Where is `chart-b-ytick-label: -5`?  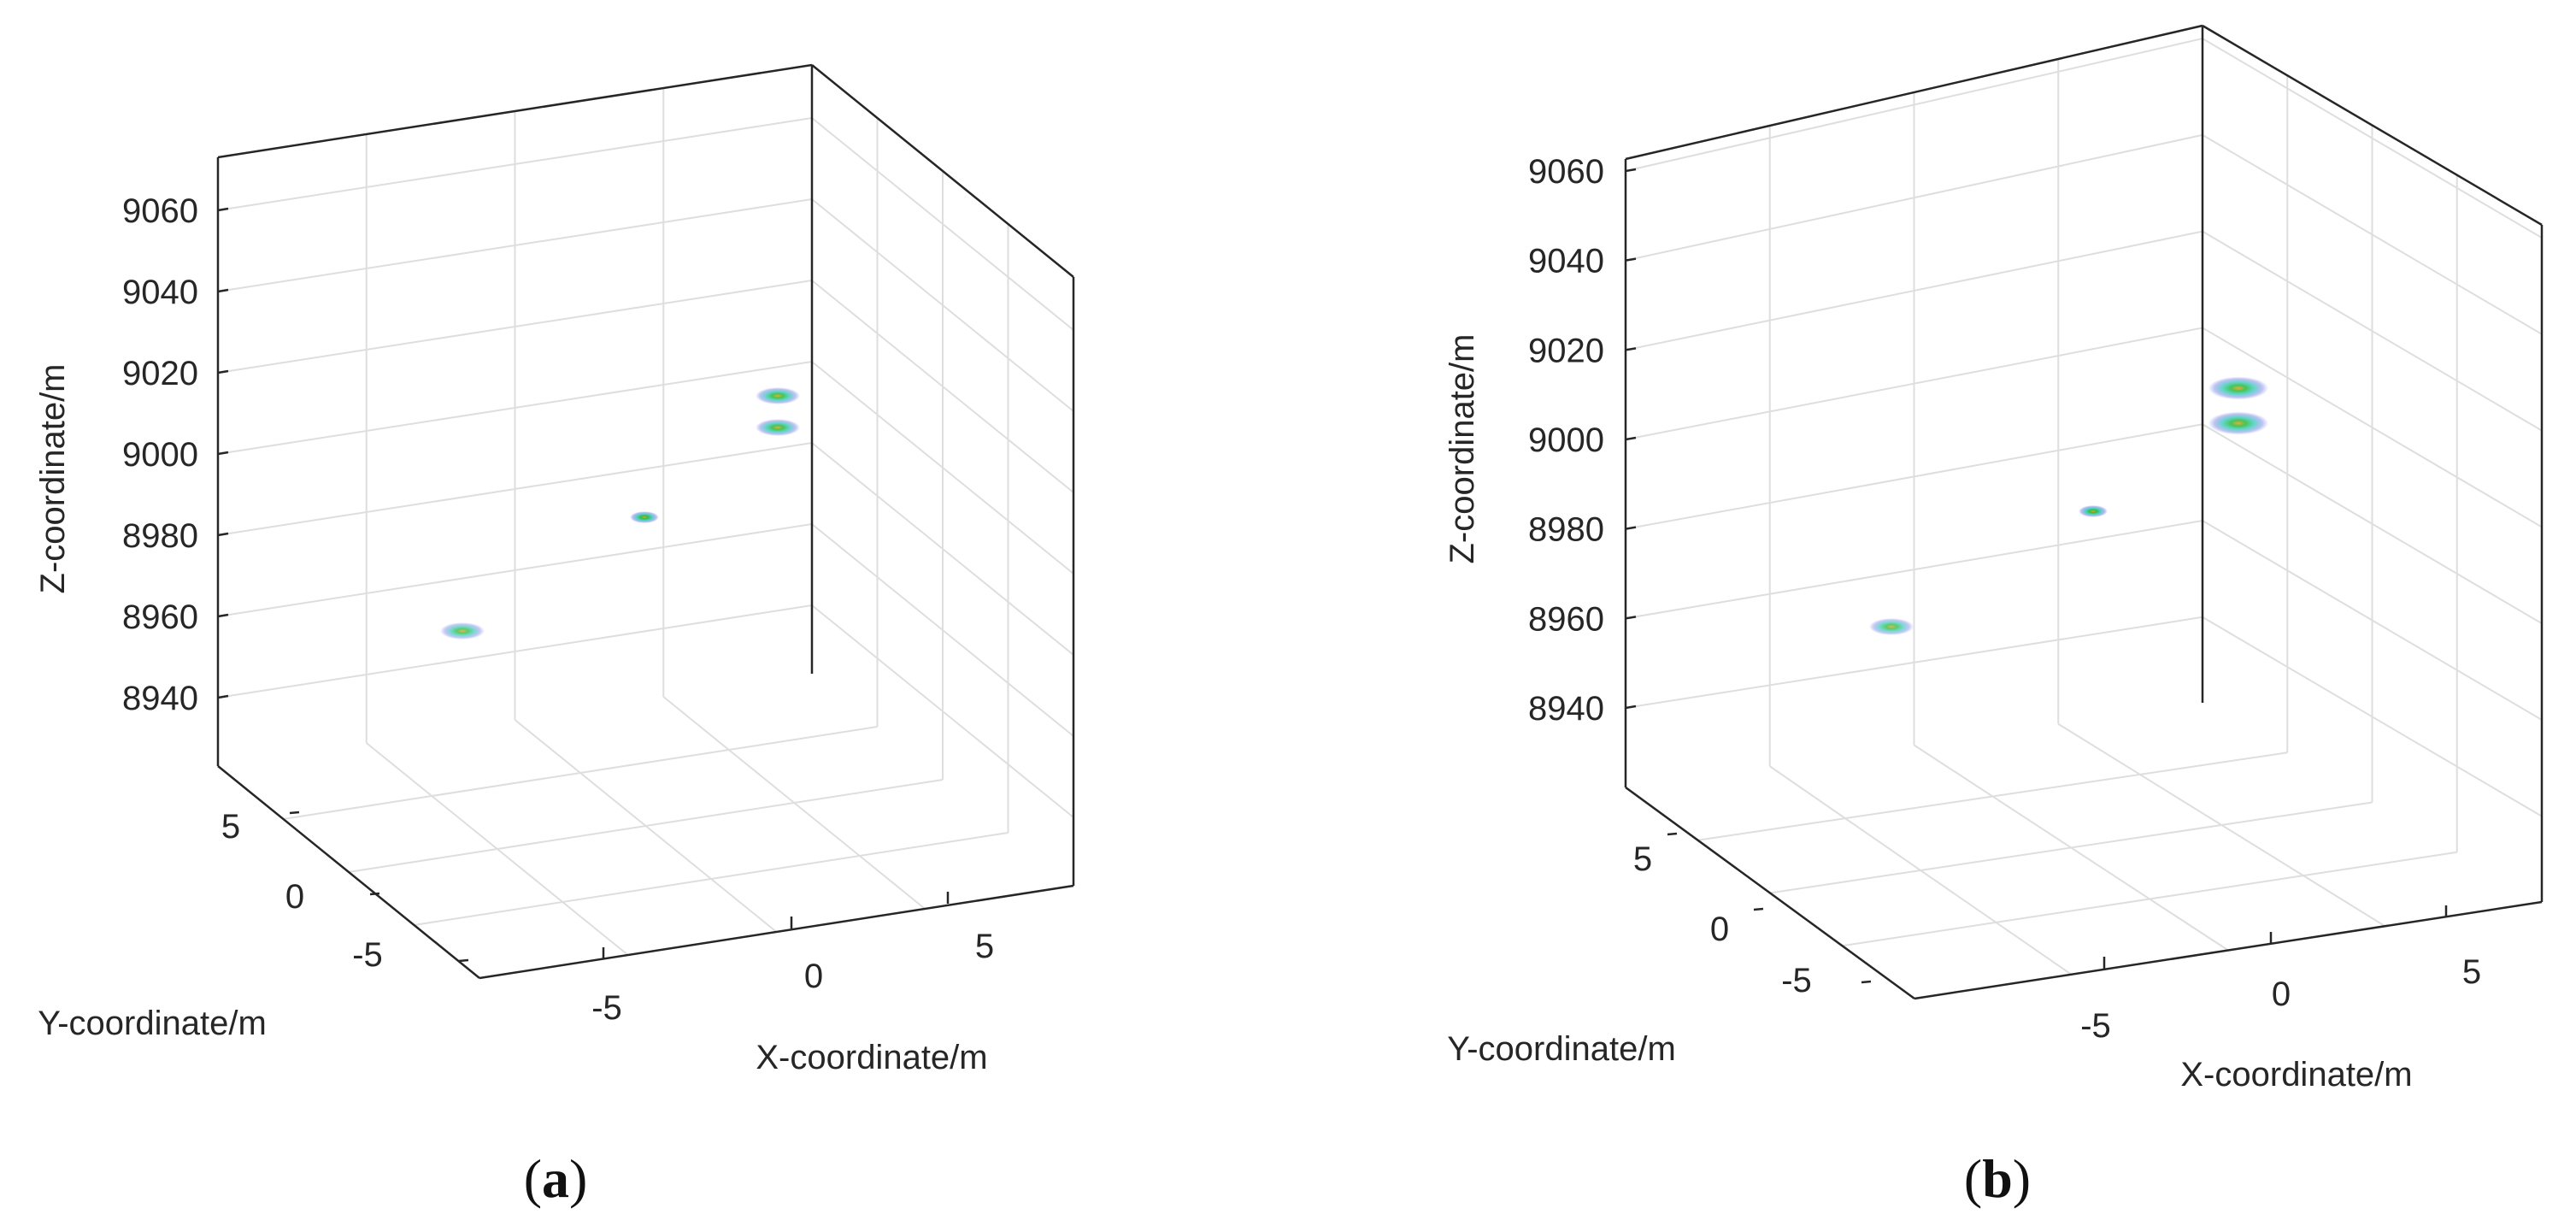 chart-b-ytick-label: -5 is located at coordinates (1796, 981).